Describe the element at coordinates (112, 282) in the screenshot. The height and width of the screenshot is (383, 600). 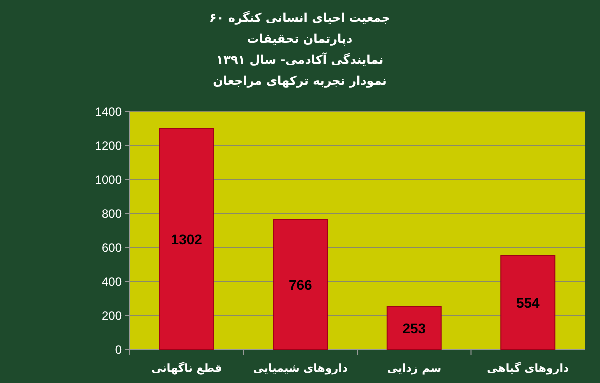
I see `y-tick-label: 400` at that location.